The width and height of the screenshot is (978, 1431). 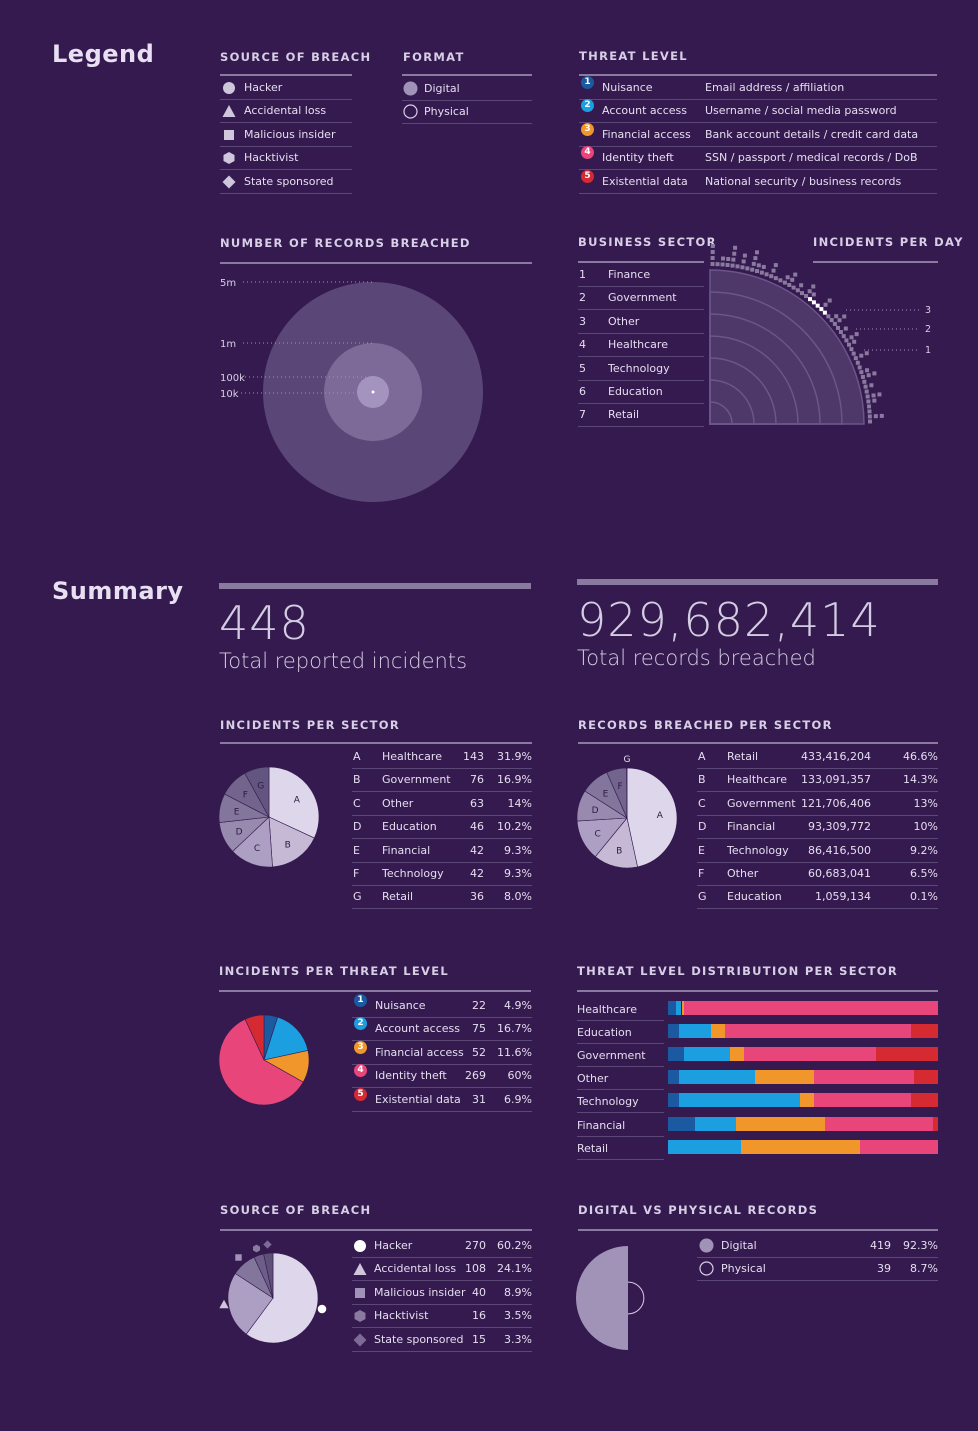 I want to click on sector-records: 60,683,041, so click(x=839, y=873).